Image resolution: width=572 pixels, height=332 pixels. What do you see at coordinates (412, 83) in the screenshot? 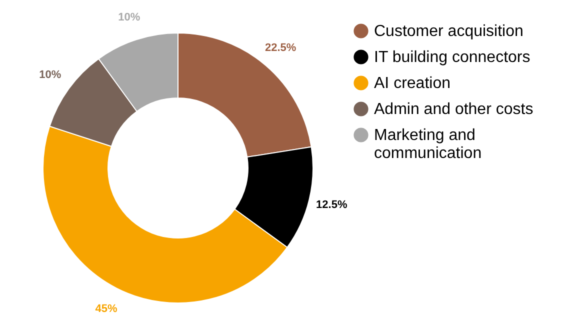
I see `legend-label: AI creation` at bounding box center [412, 83].